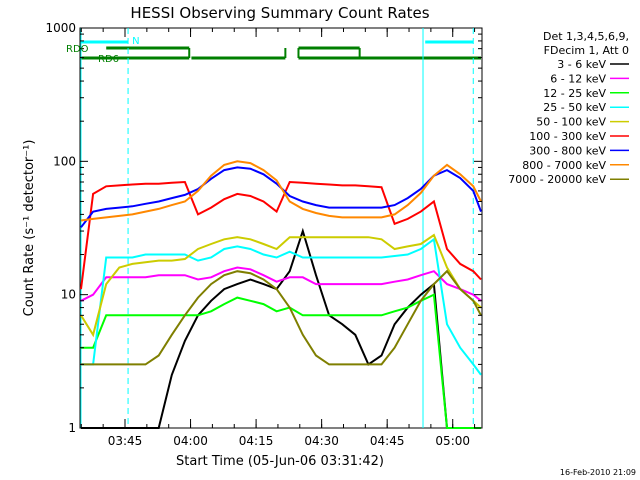 Image resolution: width=640 pixels, height=480 pixels. What do you see at coordinates (557, 179) in the screenshot?
I see `legend-label: 7000 - 20000 keV` at bounding box center [557, 179].